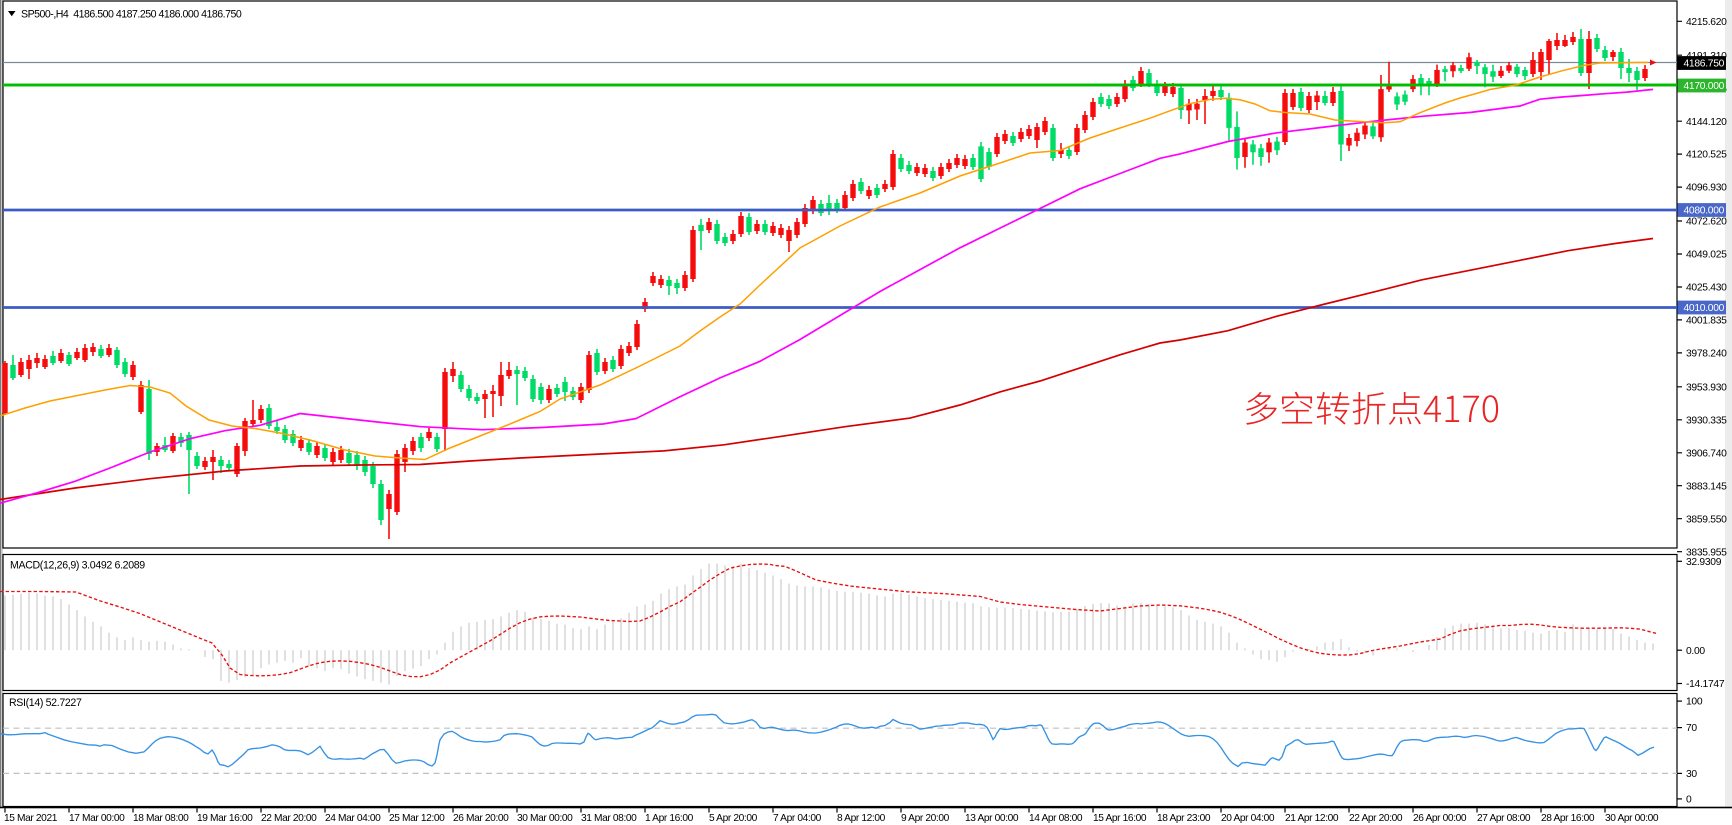  Describe the element at coordinates (1706, 519) in the screenshot. I see `svg-text: 3859.550` at that location.